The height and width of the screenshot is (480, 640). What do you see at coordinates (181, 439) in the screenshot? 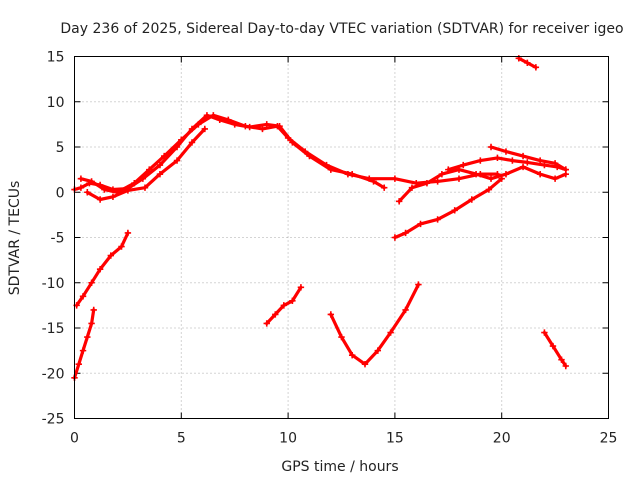
I see `x-tick-label: 5` at bounding box center [181, 439].